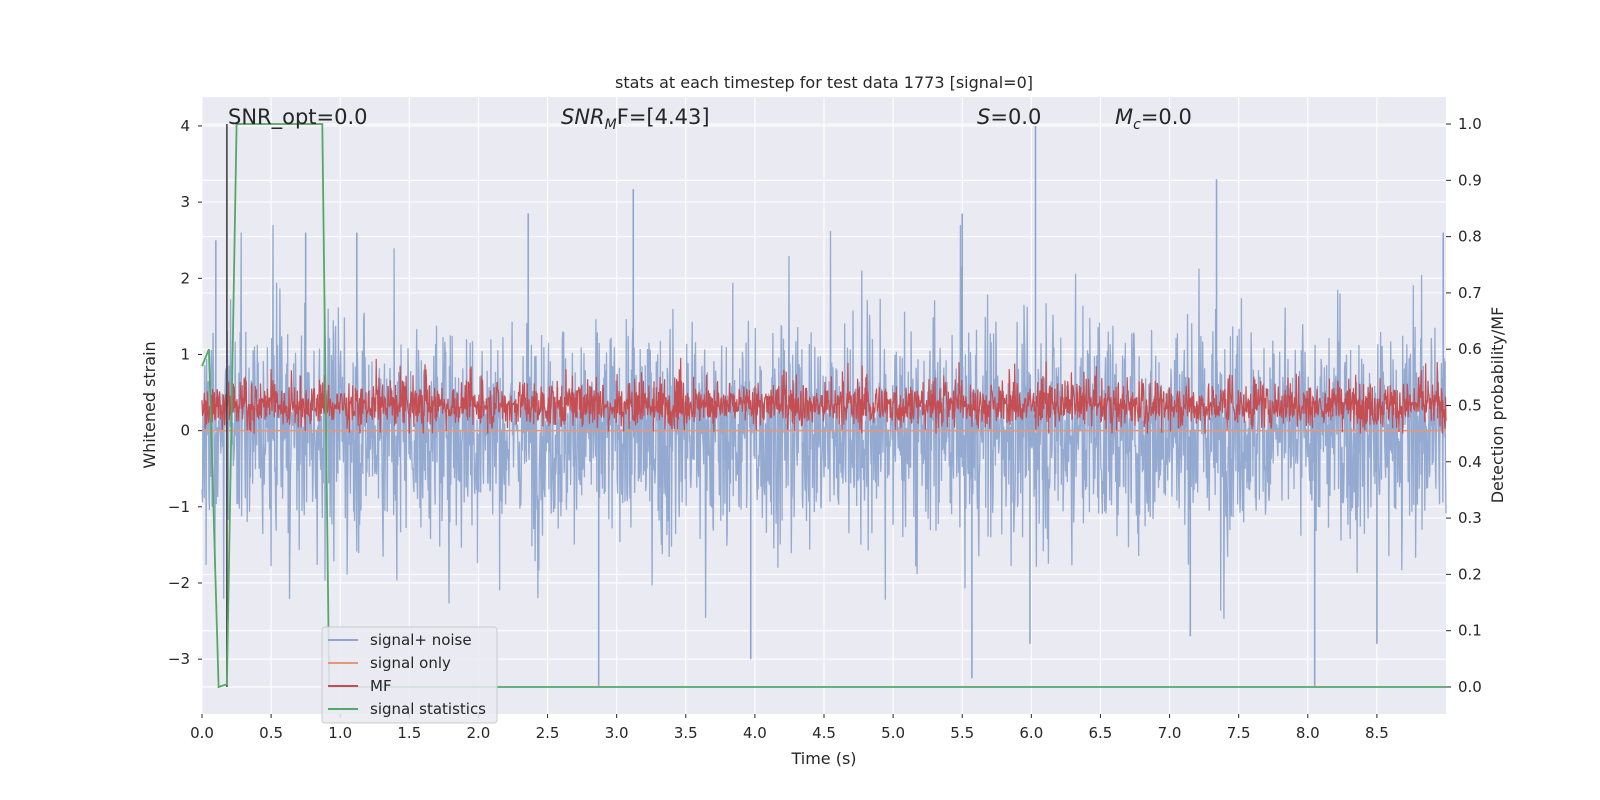 This screenshot has width=1600, height=800. Describe the element at coordinates (1137, 125) in the screenshot. I see `mc-sub: c` at that location.